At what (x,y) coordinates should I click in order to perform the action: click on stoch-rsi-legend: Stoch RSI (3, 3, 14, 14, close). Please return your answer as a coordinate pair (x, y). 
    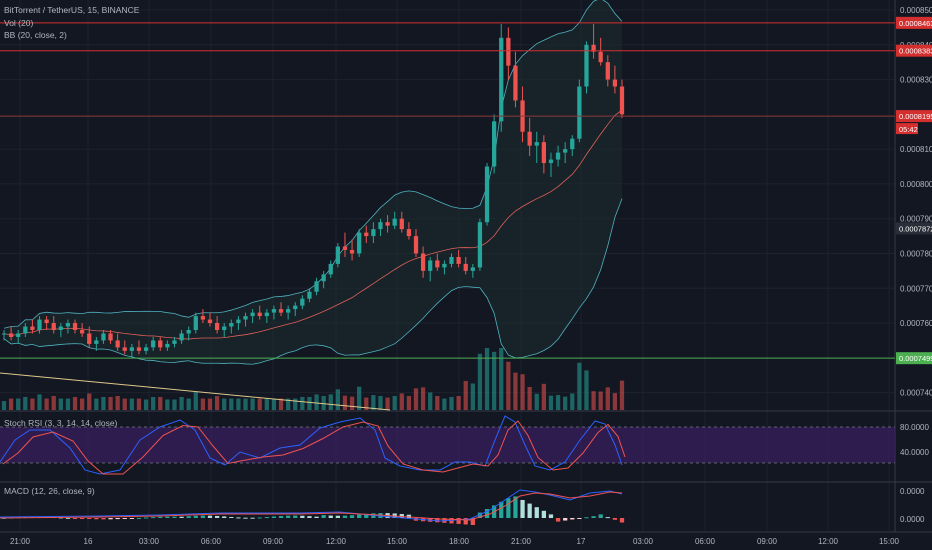
    Looking at the image, I should click on (61, 423).